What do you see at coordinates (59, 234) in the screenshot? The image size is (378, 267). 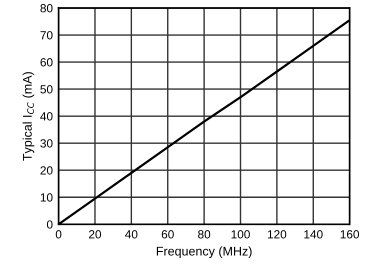 I see `x-tick-label: 0` at bounding box center [59, 234].